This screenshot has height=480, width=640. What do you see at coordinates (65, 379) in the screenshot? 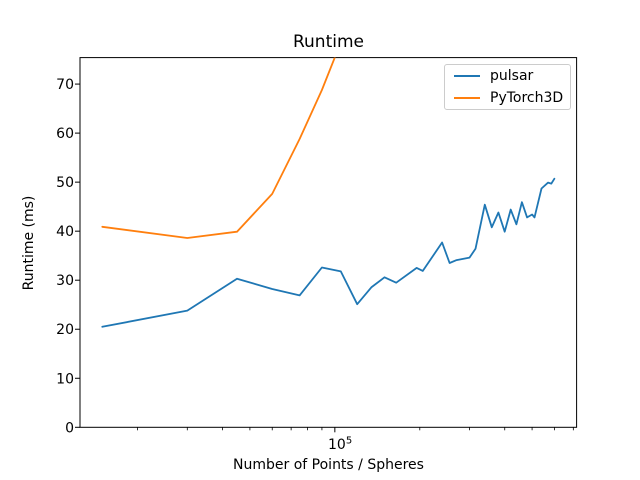
I see `y-tick-label: 10` at bounding box center [65, 379].